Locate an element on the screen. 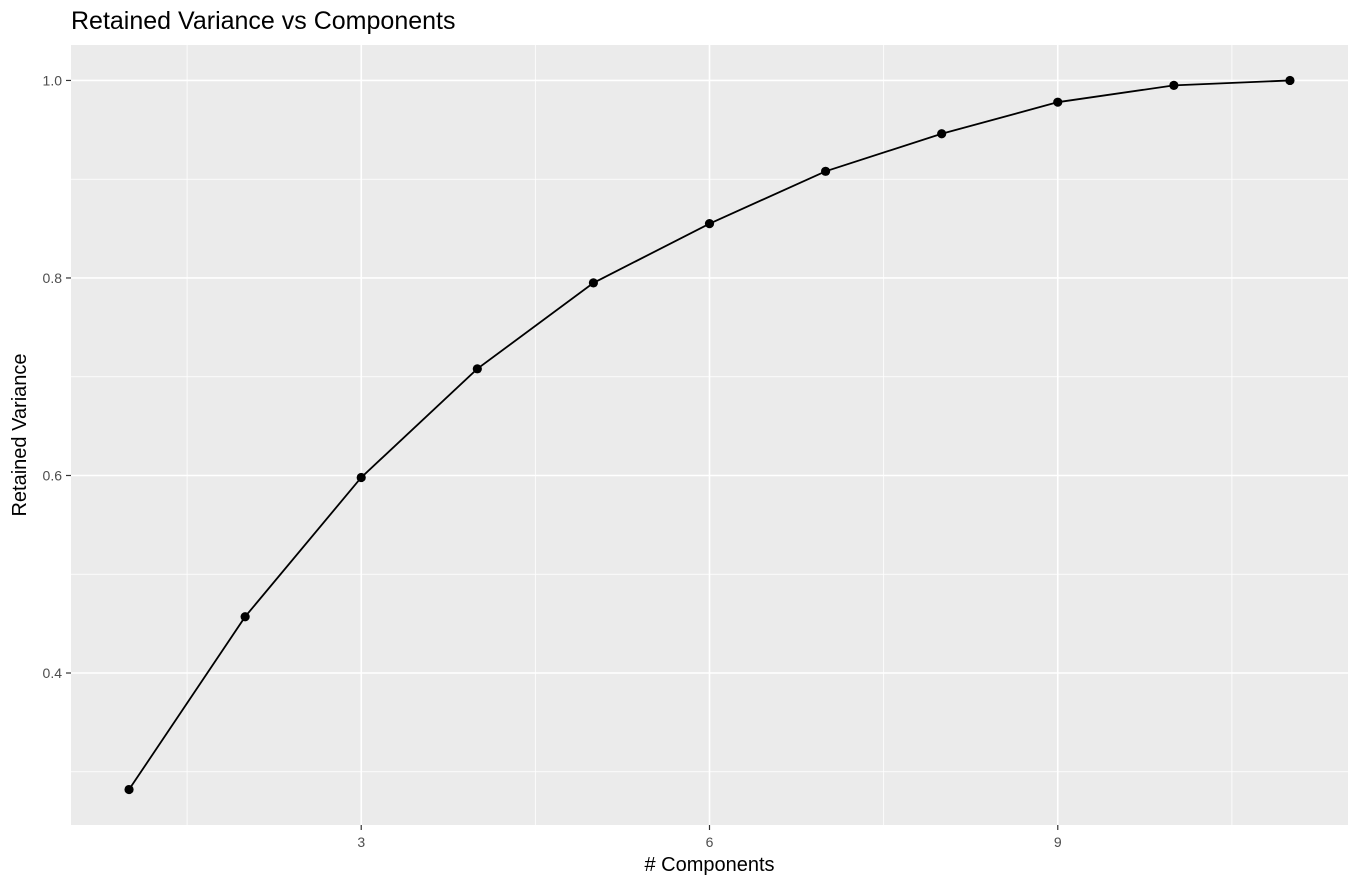 This screenshot has height=887, width=1358. chart-title: Retained Variance vs Components is located at coordinates (263, 21).